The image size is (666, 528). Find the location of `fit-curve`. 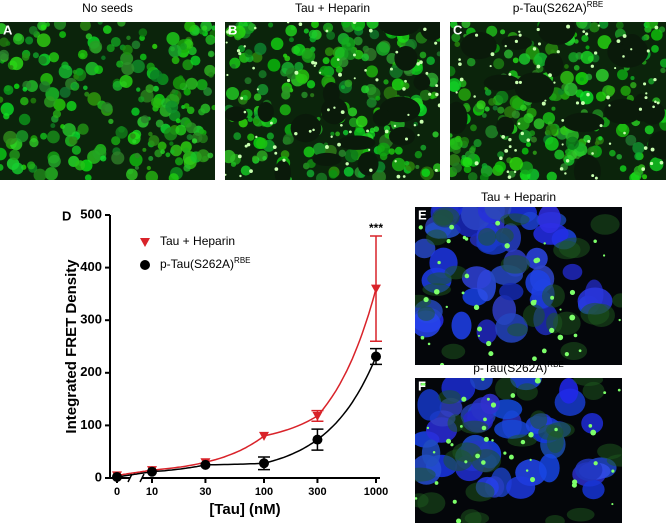

fit-curve is located at coordinates (246, 417).